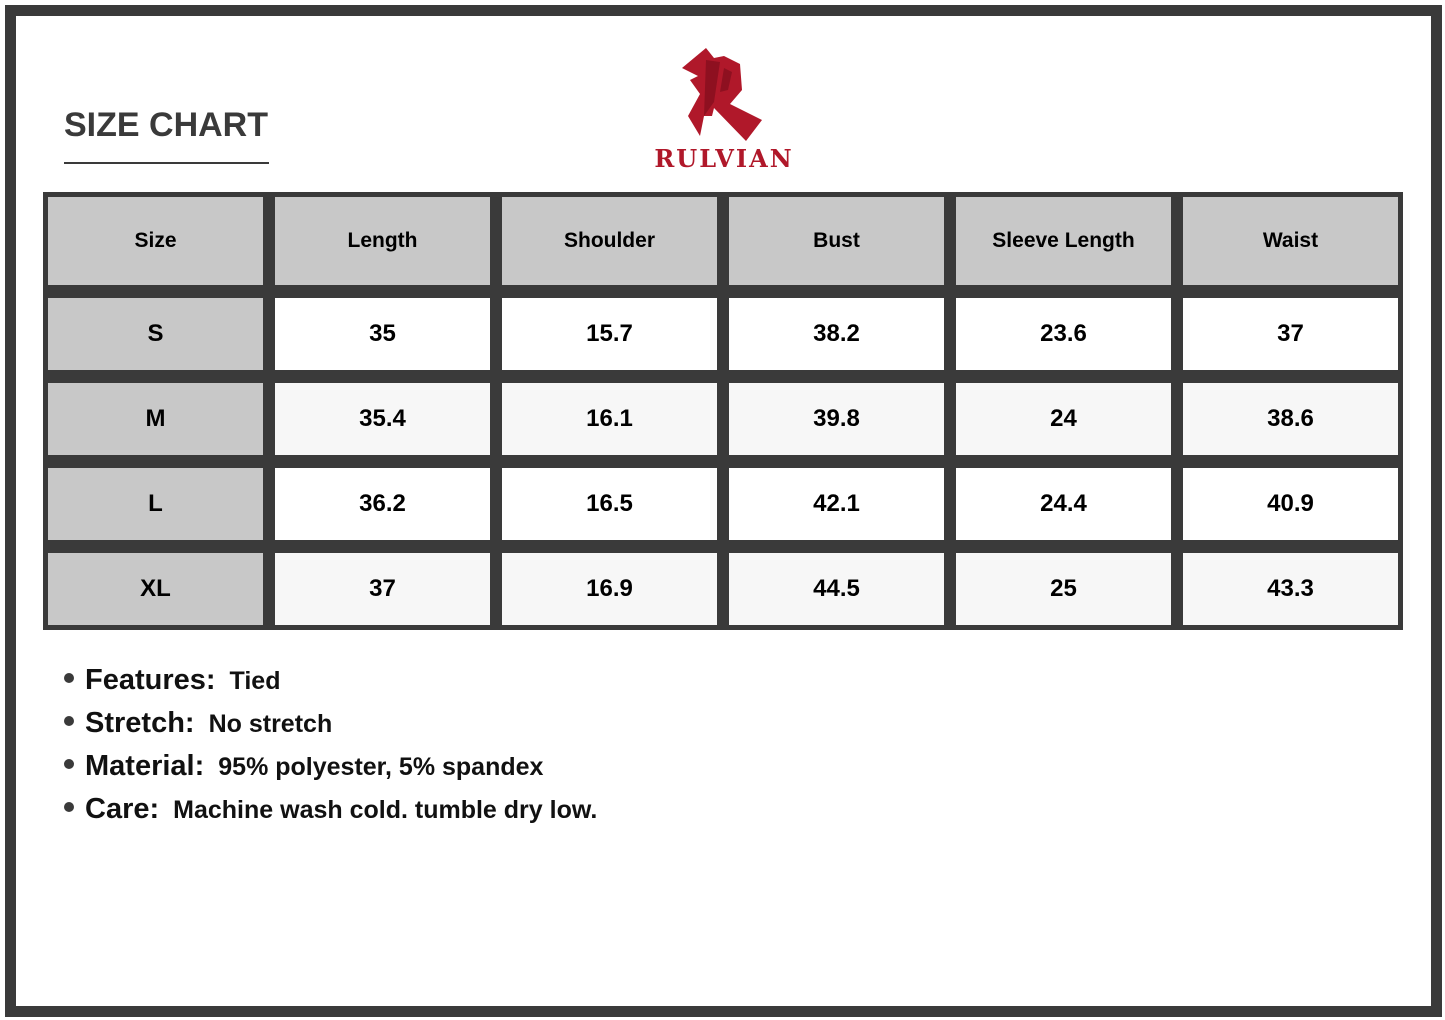  What do you see at coordinates (1290, 504) in the screenshot?
I see `table-cell: 40.9` at bounding box center [1290, 504].